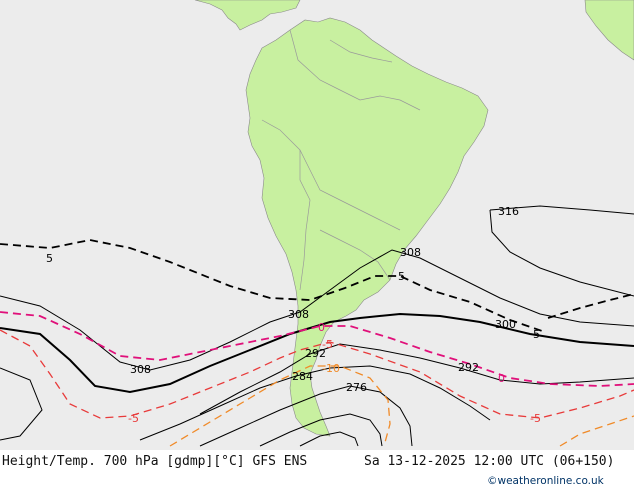 The width and height of the screenshot is (634, 490). What do you see at coordinates (489, 461) in the screenshot?
I see `map-datetime: Sa 13-12-2025 12:00 UTC (06+150)` at bounding box center [489, 461].